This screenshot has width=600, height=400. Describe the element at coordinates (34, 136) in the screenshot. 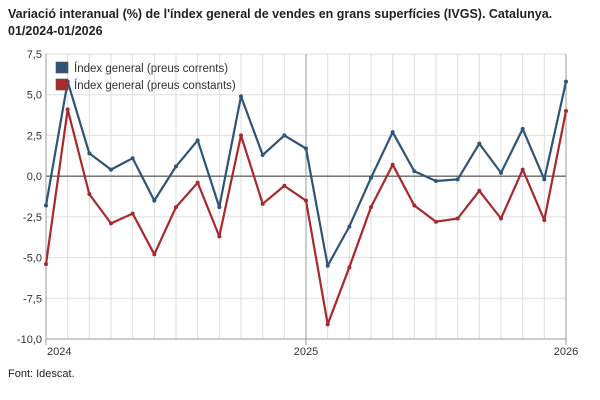

I see `y-tick-label: 2,5` at that location.